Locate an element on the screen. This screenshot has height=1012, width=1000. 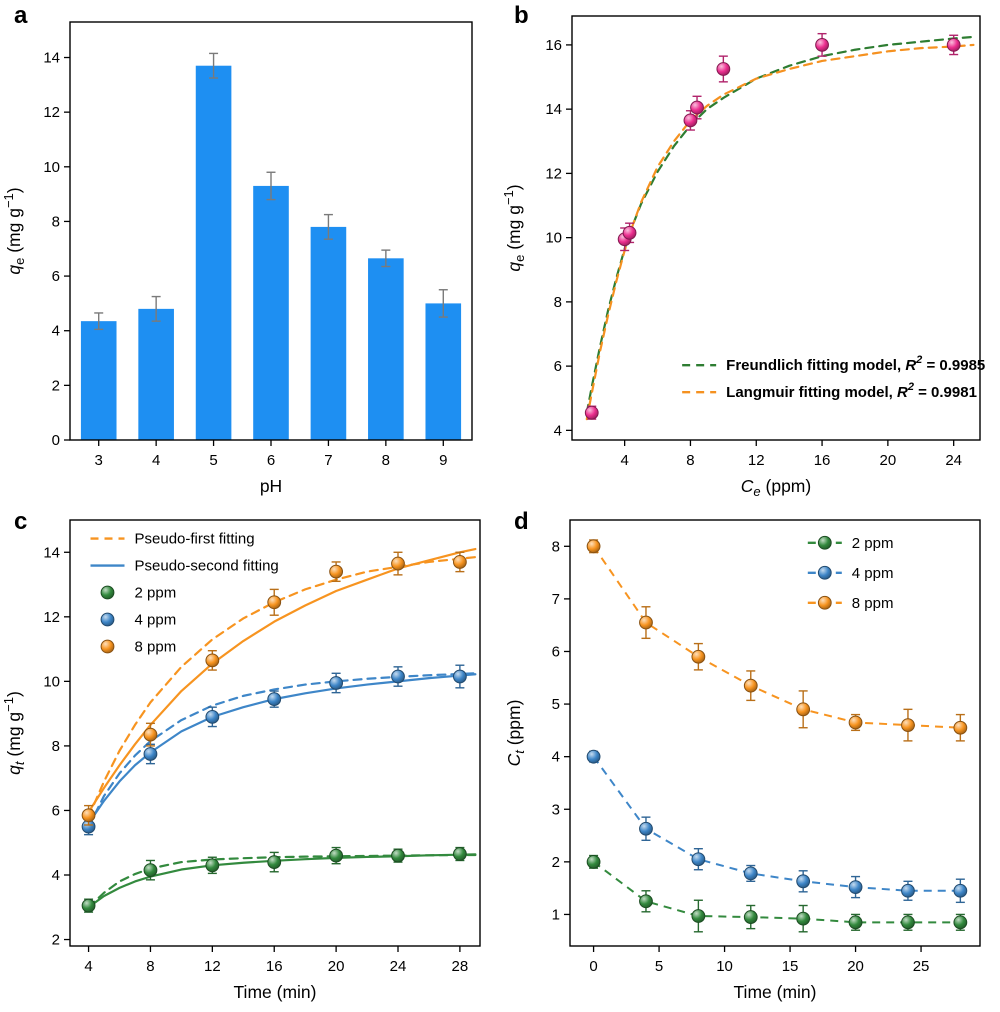
legend-label: 2 ppm is located at coordinates (156, 593).